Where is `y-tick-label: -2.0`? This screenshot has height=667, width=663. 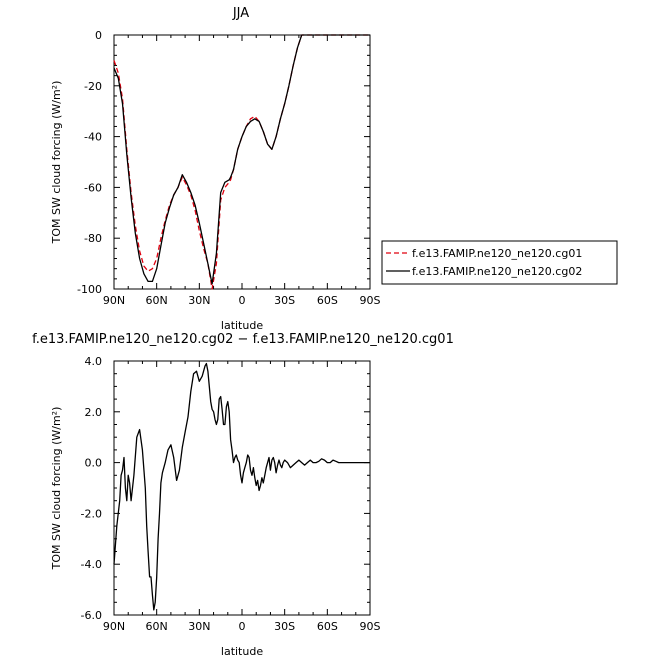
y-tick-label: -2.0 is located at coordinates (91, 513).